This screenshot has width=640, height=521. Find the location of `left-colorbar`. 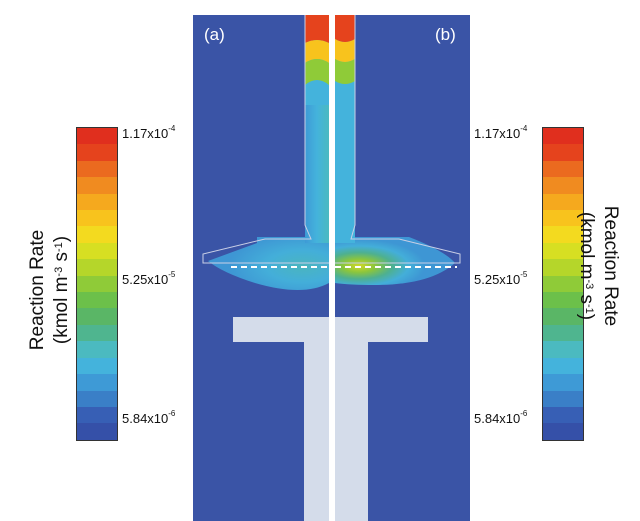

left-colorbar is located at coordinates (97, 284).